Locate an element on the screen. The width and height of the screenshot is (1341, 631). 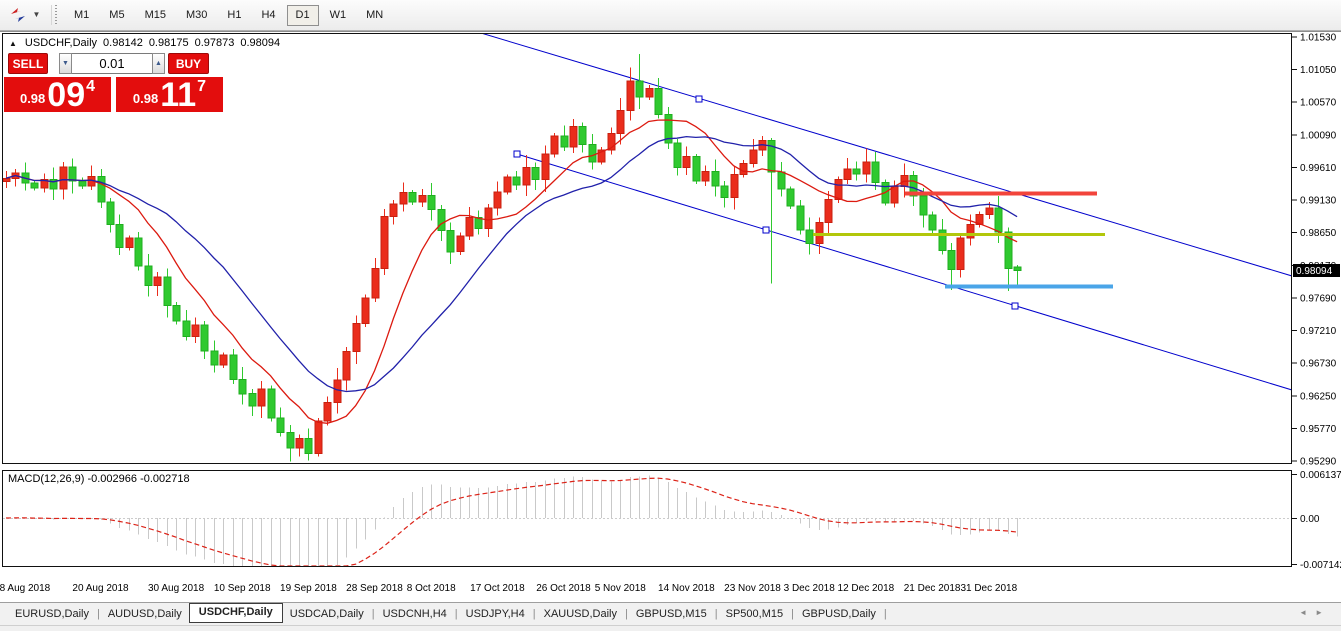
date-tick-label: 21 Dec 2018 is located at coordinates (932, 588).